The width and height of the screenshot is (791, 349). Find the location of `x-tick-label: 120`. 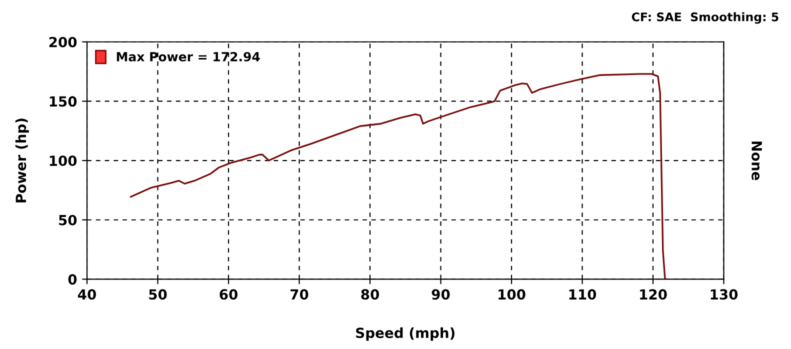

x-tick-label: 120 is located at coordinates (653, 294).